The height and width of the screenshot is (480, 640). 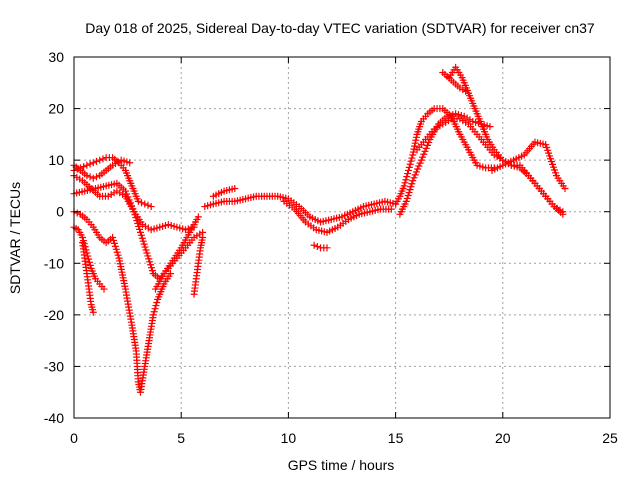 What do you see at coordinates (181, 438) in the screenshot?
I see `x-tick-label: 5` at bounding box center [181, 438].